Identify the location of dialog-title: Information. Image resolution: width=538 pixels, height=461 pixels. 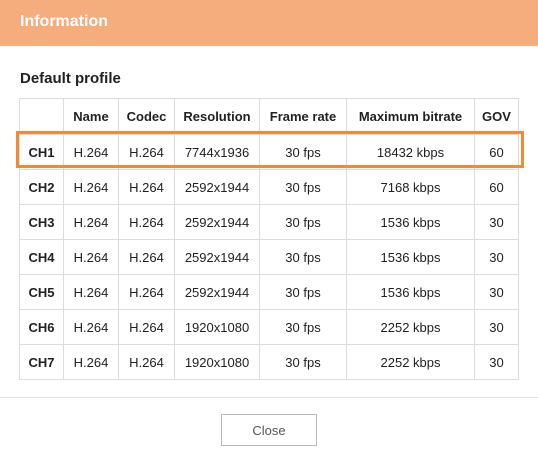
(64, 21).